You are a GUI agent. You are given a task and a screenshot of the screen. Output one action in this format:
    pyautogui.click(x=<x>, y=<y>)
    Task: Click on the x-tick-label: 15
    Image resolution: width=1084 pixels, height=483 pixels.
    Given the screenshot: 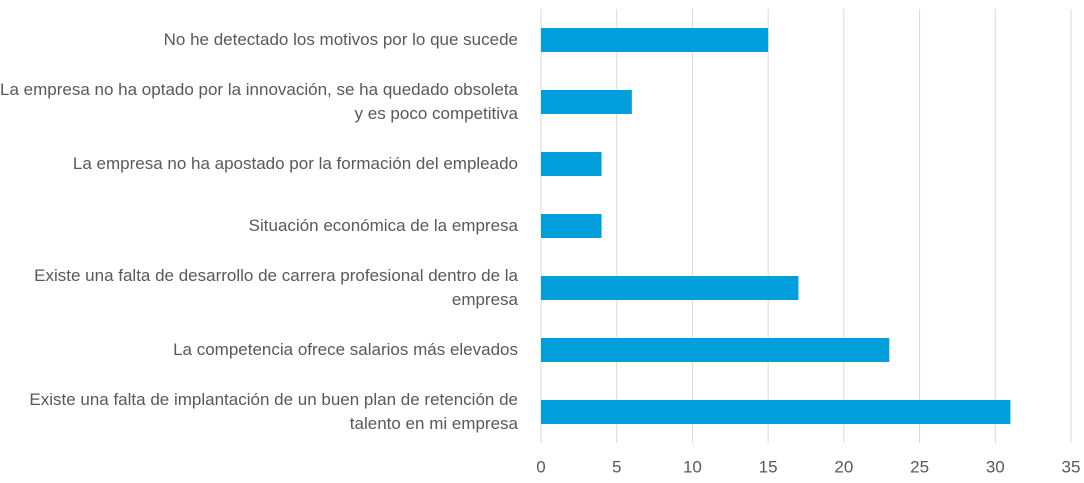 What is the action you would take?
    pyautogui.click(x=768, y=466)
    